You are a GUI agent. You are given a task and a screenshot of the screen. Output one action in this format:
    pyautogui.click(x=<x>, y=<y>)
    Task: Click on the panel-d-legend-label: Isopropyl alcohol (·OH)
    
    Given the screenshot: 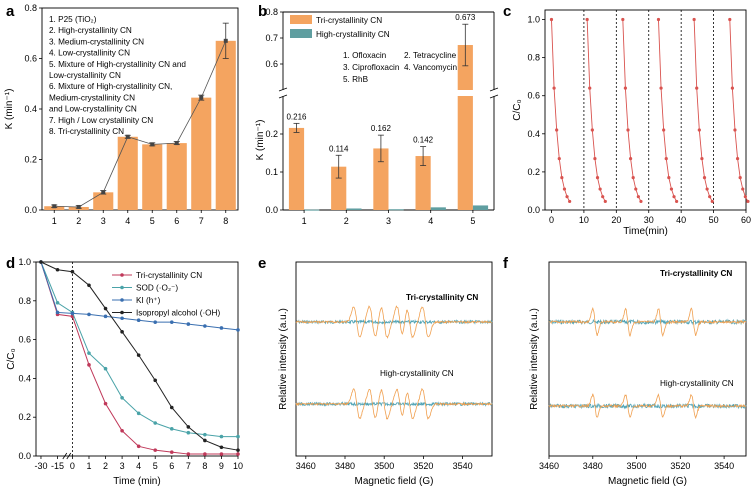 What is the action you would take?
    pyautogui.click(x=178, y=313)
    